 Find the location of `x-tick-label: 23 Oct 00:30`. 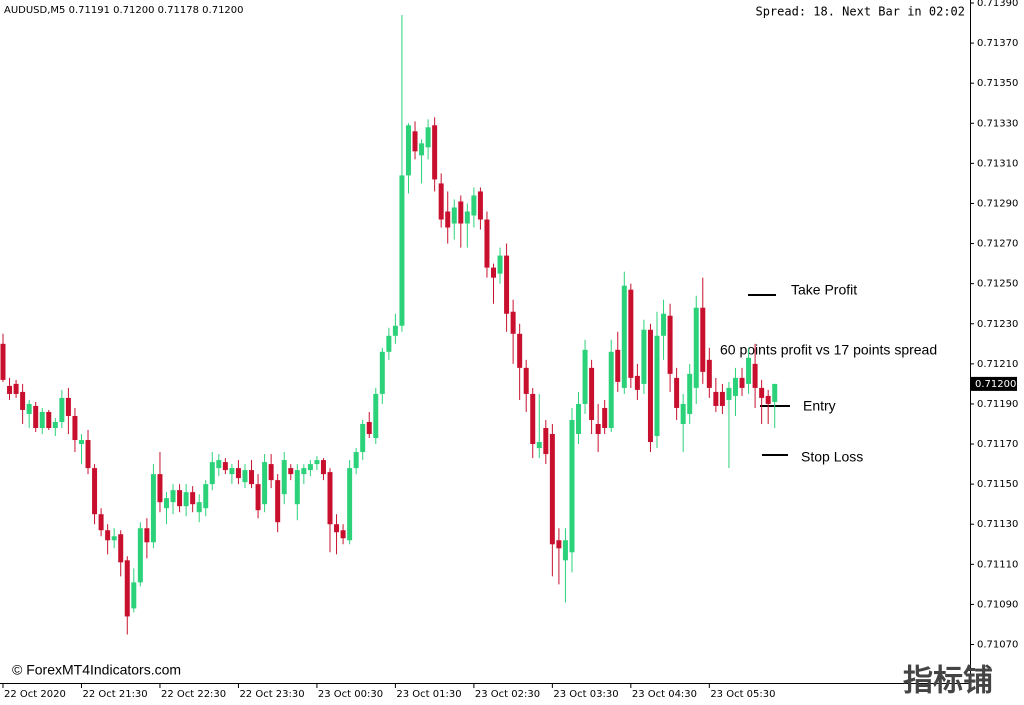

x-tick-label: 23 Oct 00:30 is located at coordinates (350, 694).